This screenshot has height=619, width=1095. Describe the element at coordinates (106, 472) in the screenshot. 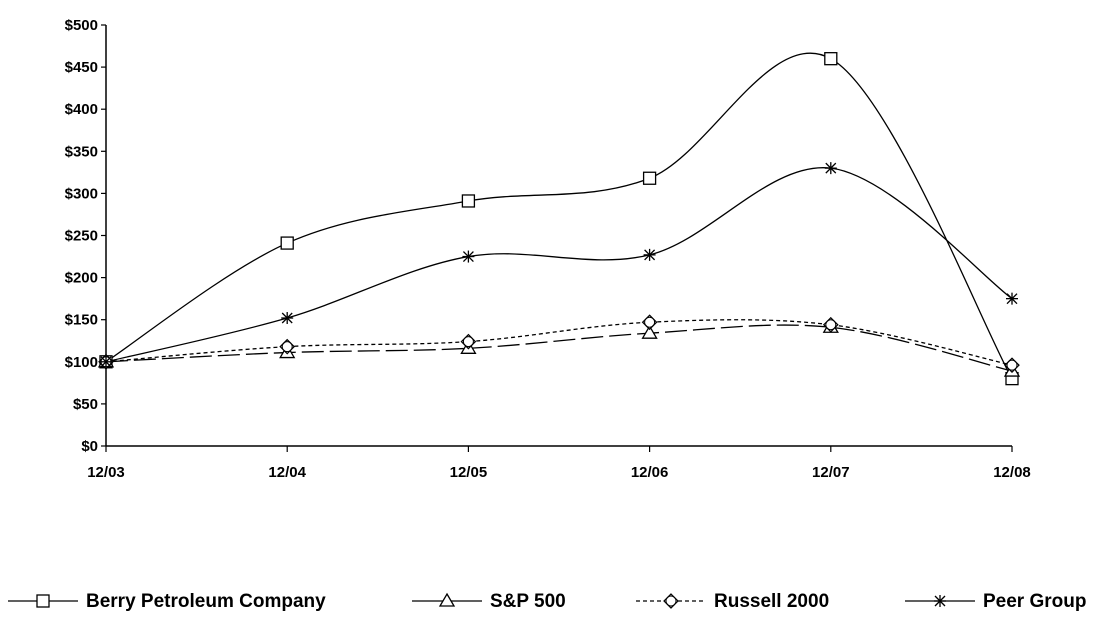

I see `x-tick-label: 12/03` at that location.